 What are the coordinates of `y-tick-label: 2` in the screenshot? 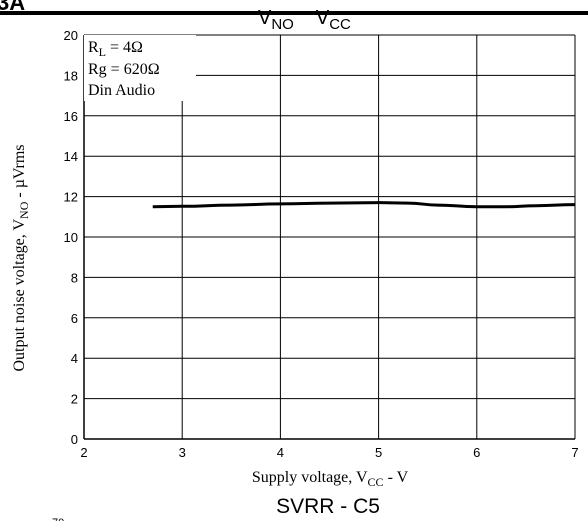 It's located at (74, 399).